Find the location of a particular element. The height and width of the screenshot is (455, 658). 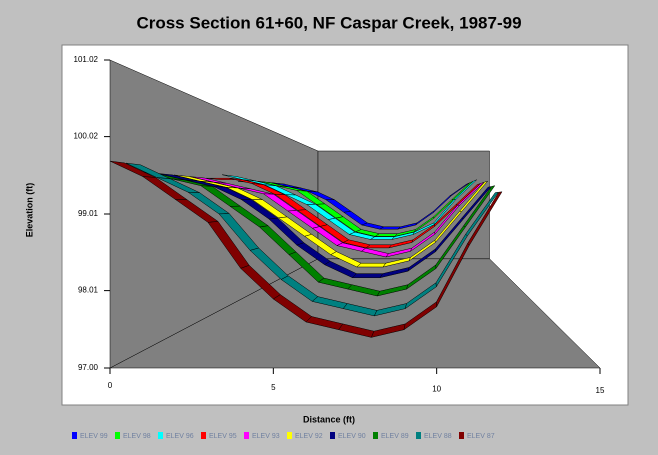

y-tick-label: 98.01 is located at coordinates (88, 290).